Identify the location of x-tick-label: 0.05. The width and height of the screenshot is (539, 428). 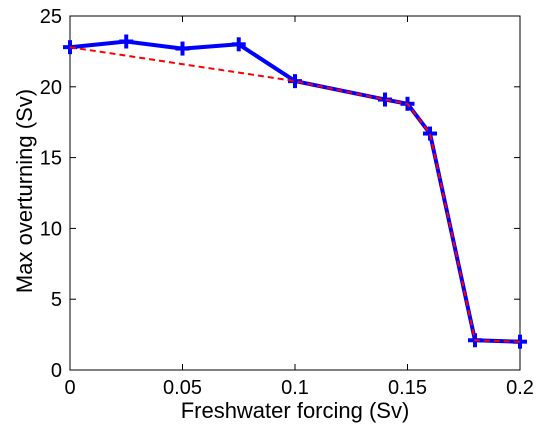
(182, 388).